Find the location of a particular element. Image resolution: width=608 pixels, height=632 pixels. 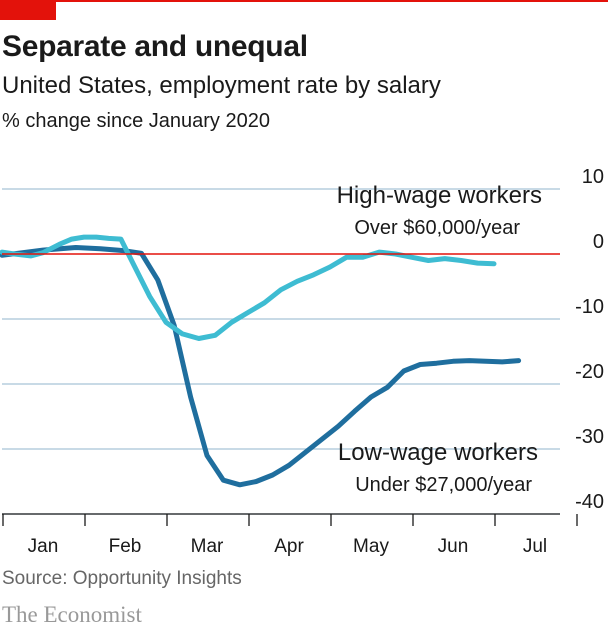

y-tick-label: -10 is located at coordinates (589, 307).